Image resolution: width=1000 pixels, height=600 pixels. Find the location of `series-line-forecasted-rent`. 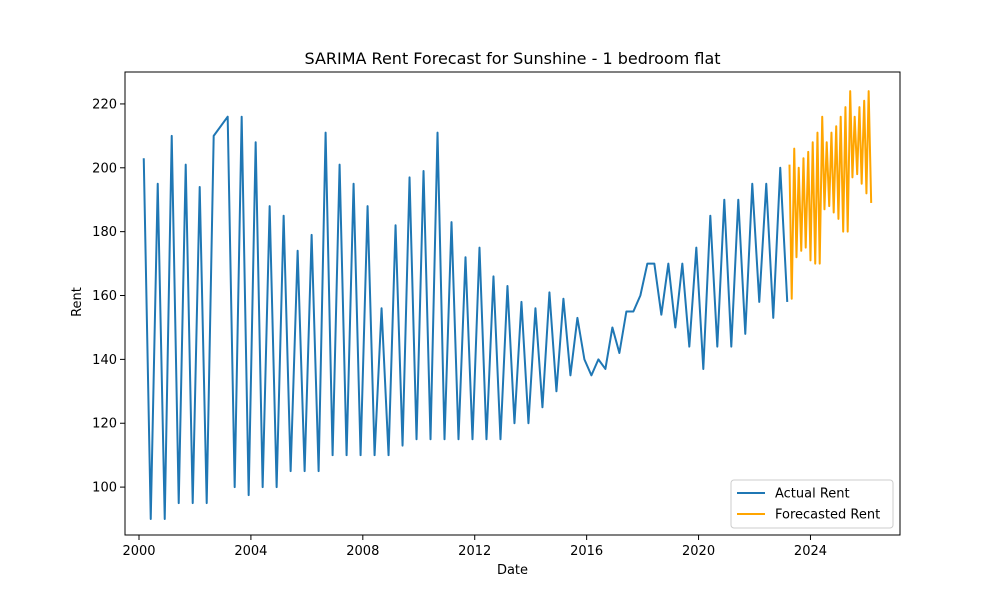

series-line-forecasted-rent is located at coordinates (830, 195).